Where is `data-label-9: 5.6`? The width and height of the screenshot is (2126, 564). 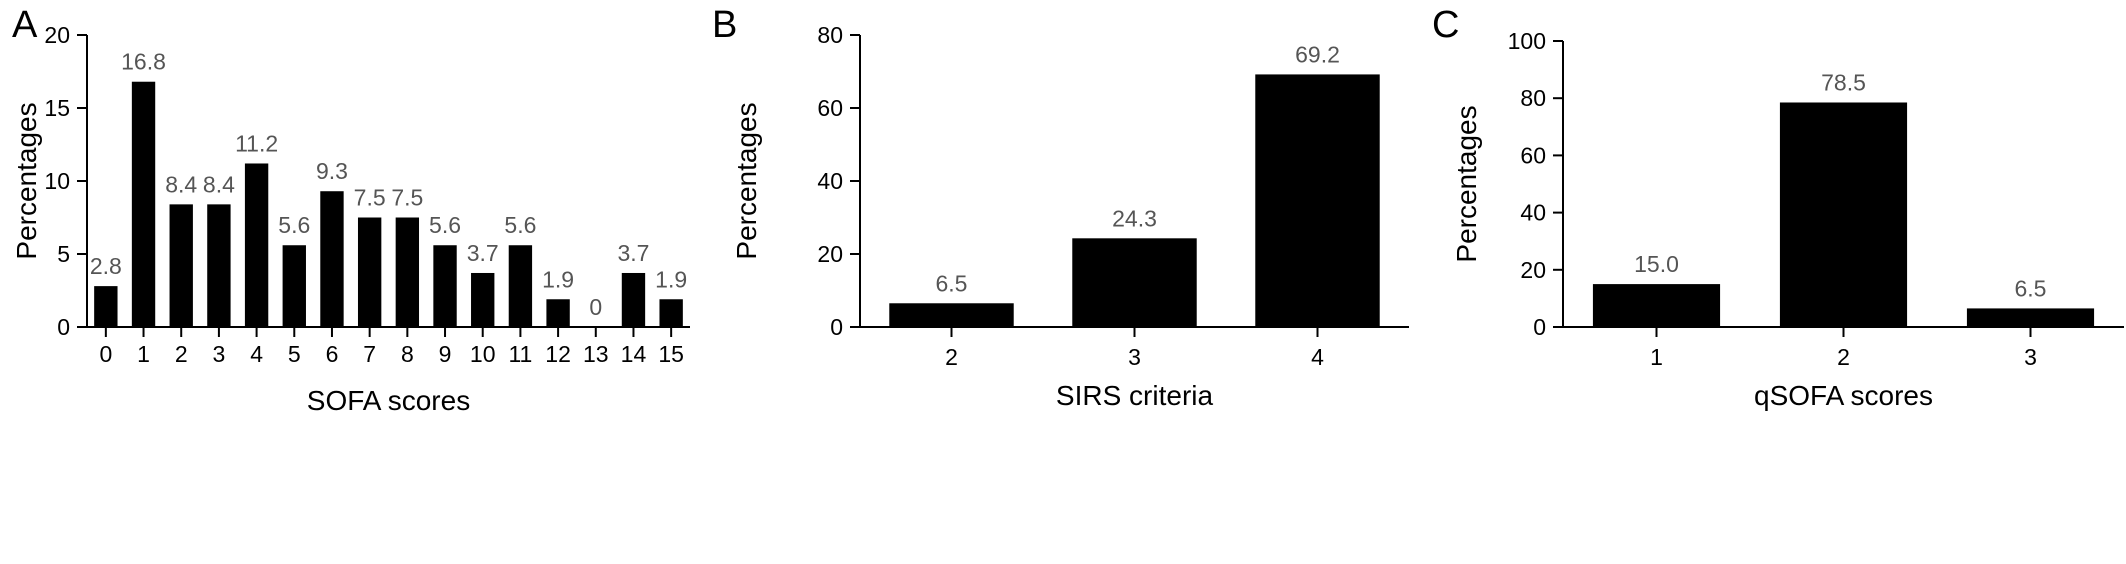 data-label-9: 5.6 is located at coordinates (445, 225).